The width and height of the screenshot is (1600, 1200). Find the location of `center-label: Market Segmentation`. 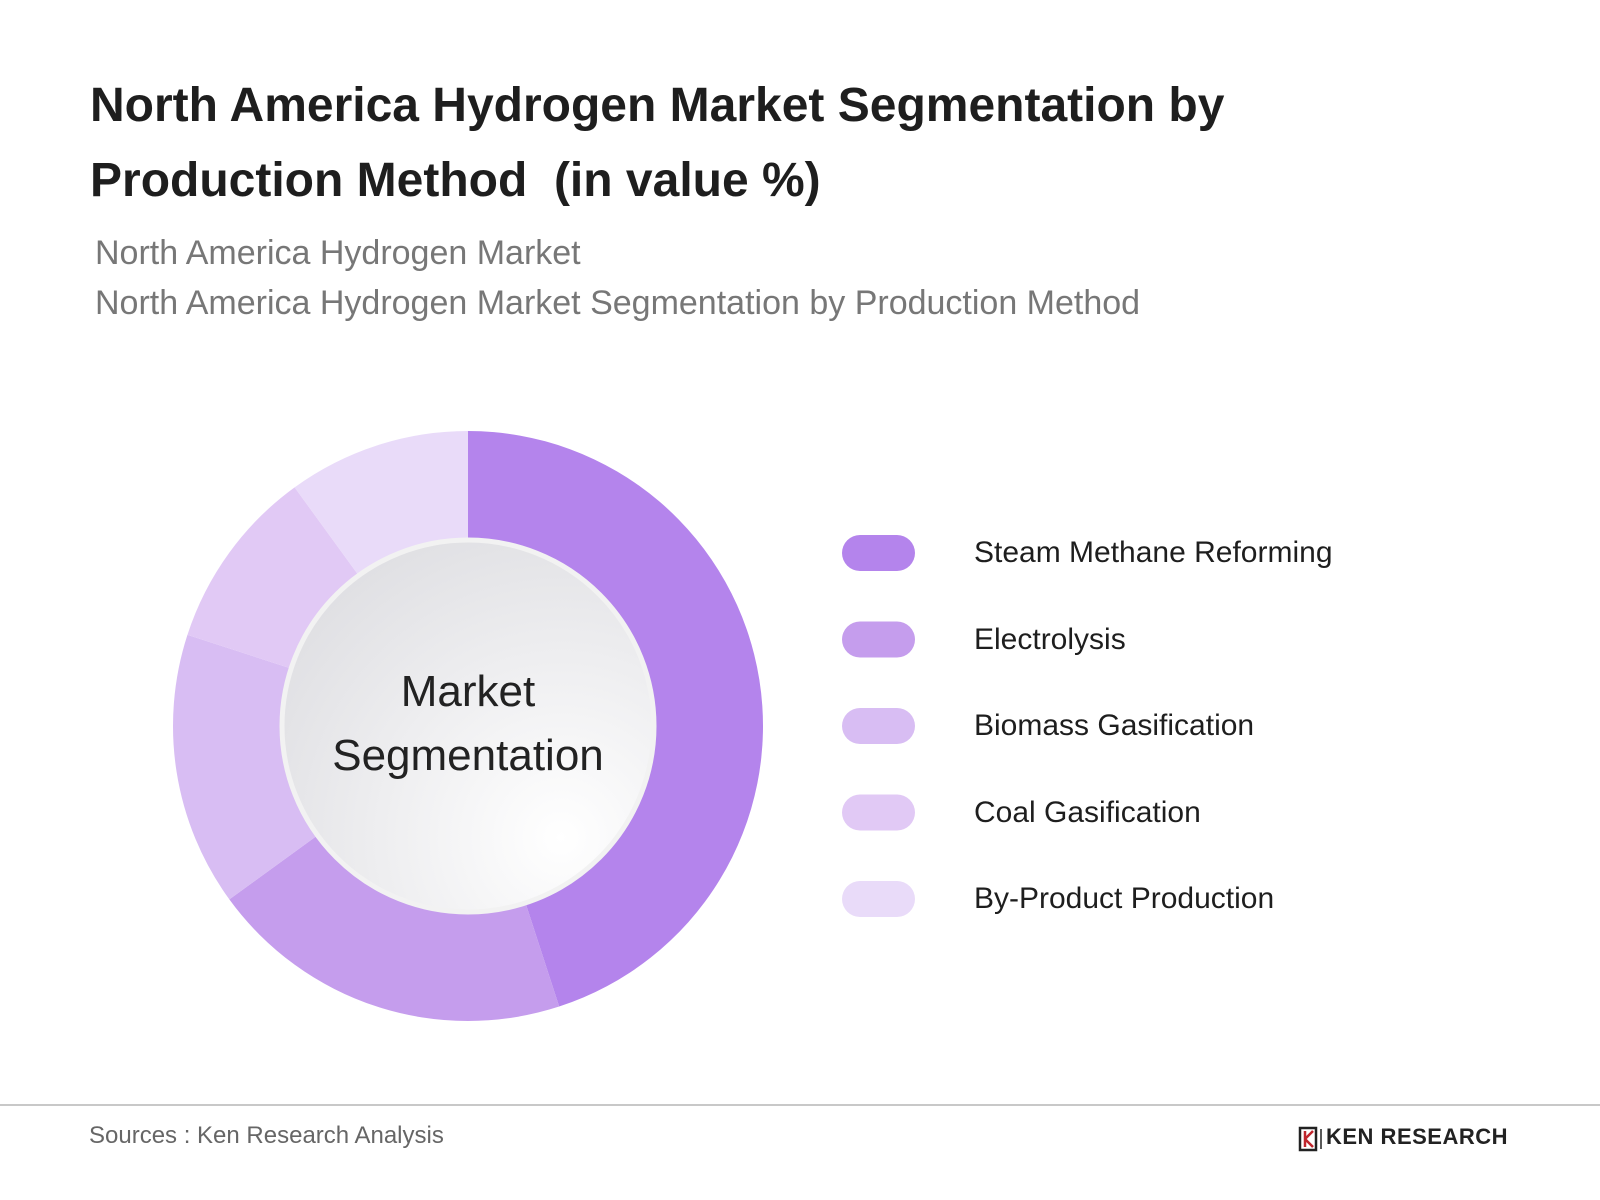

center-label: Market Segmentation is located at coordinates (468, 723).